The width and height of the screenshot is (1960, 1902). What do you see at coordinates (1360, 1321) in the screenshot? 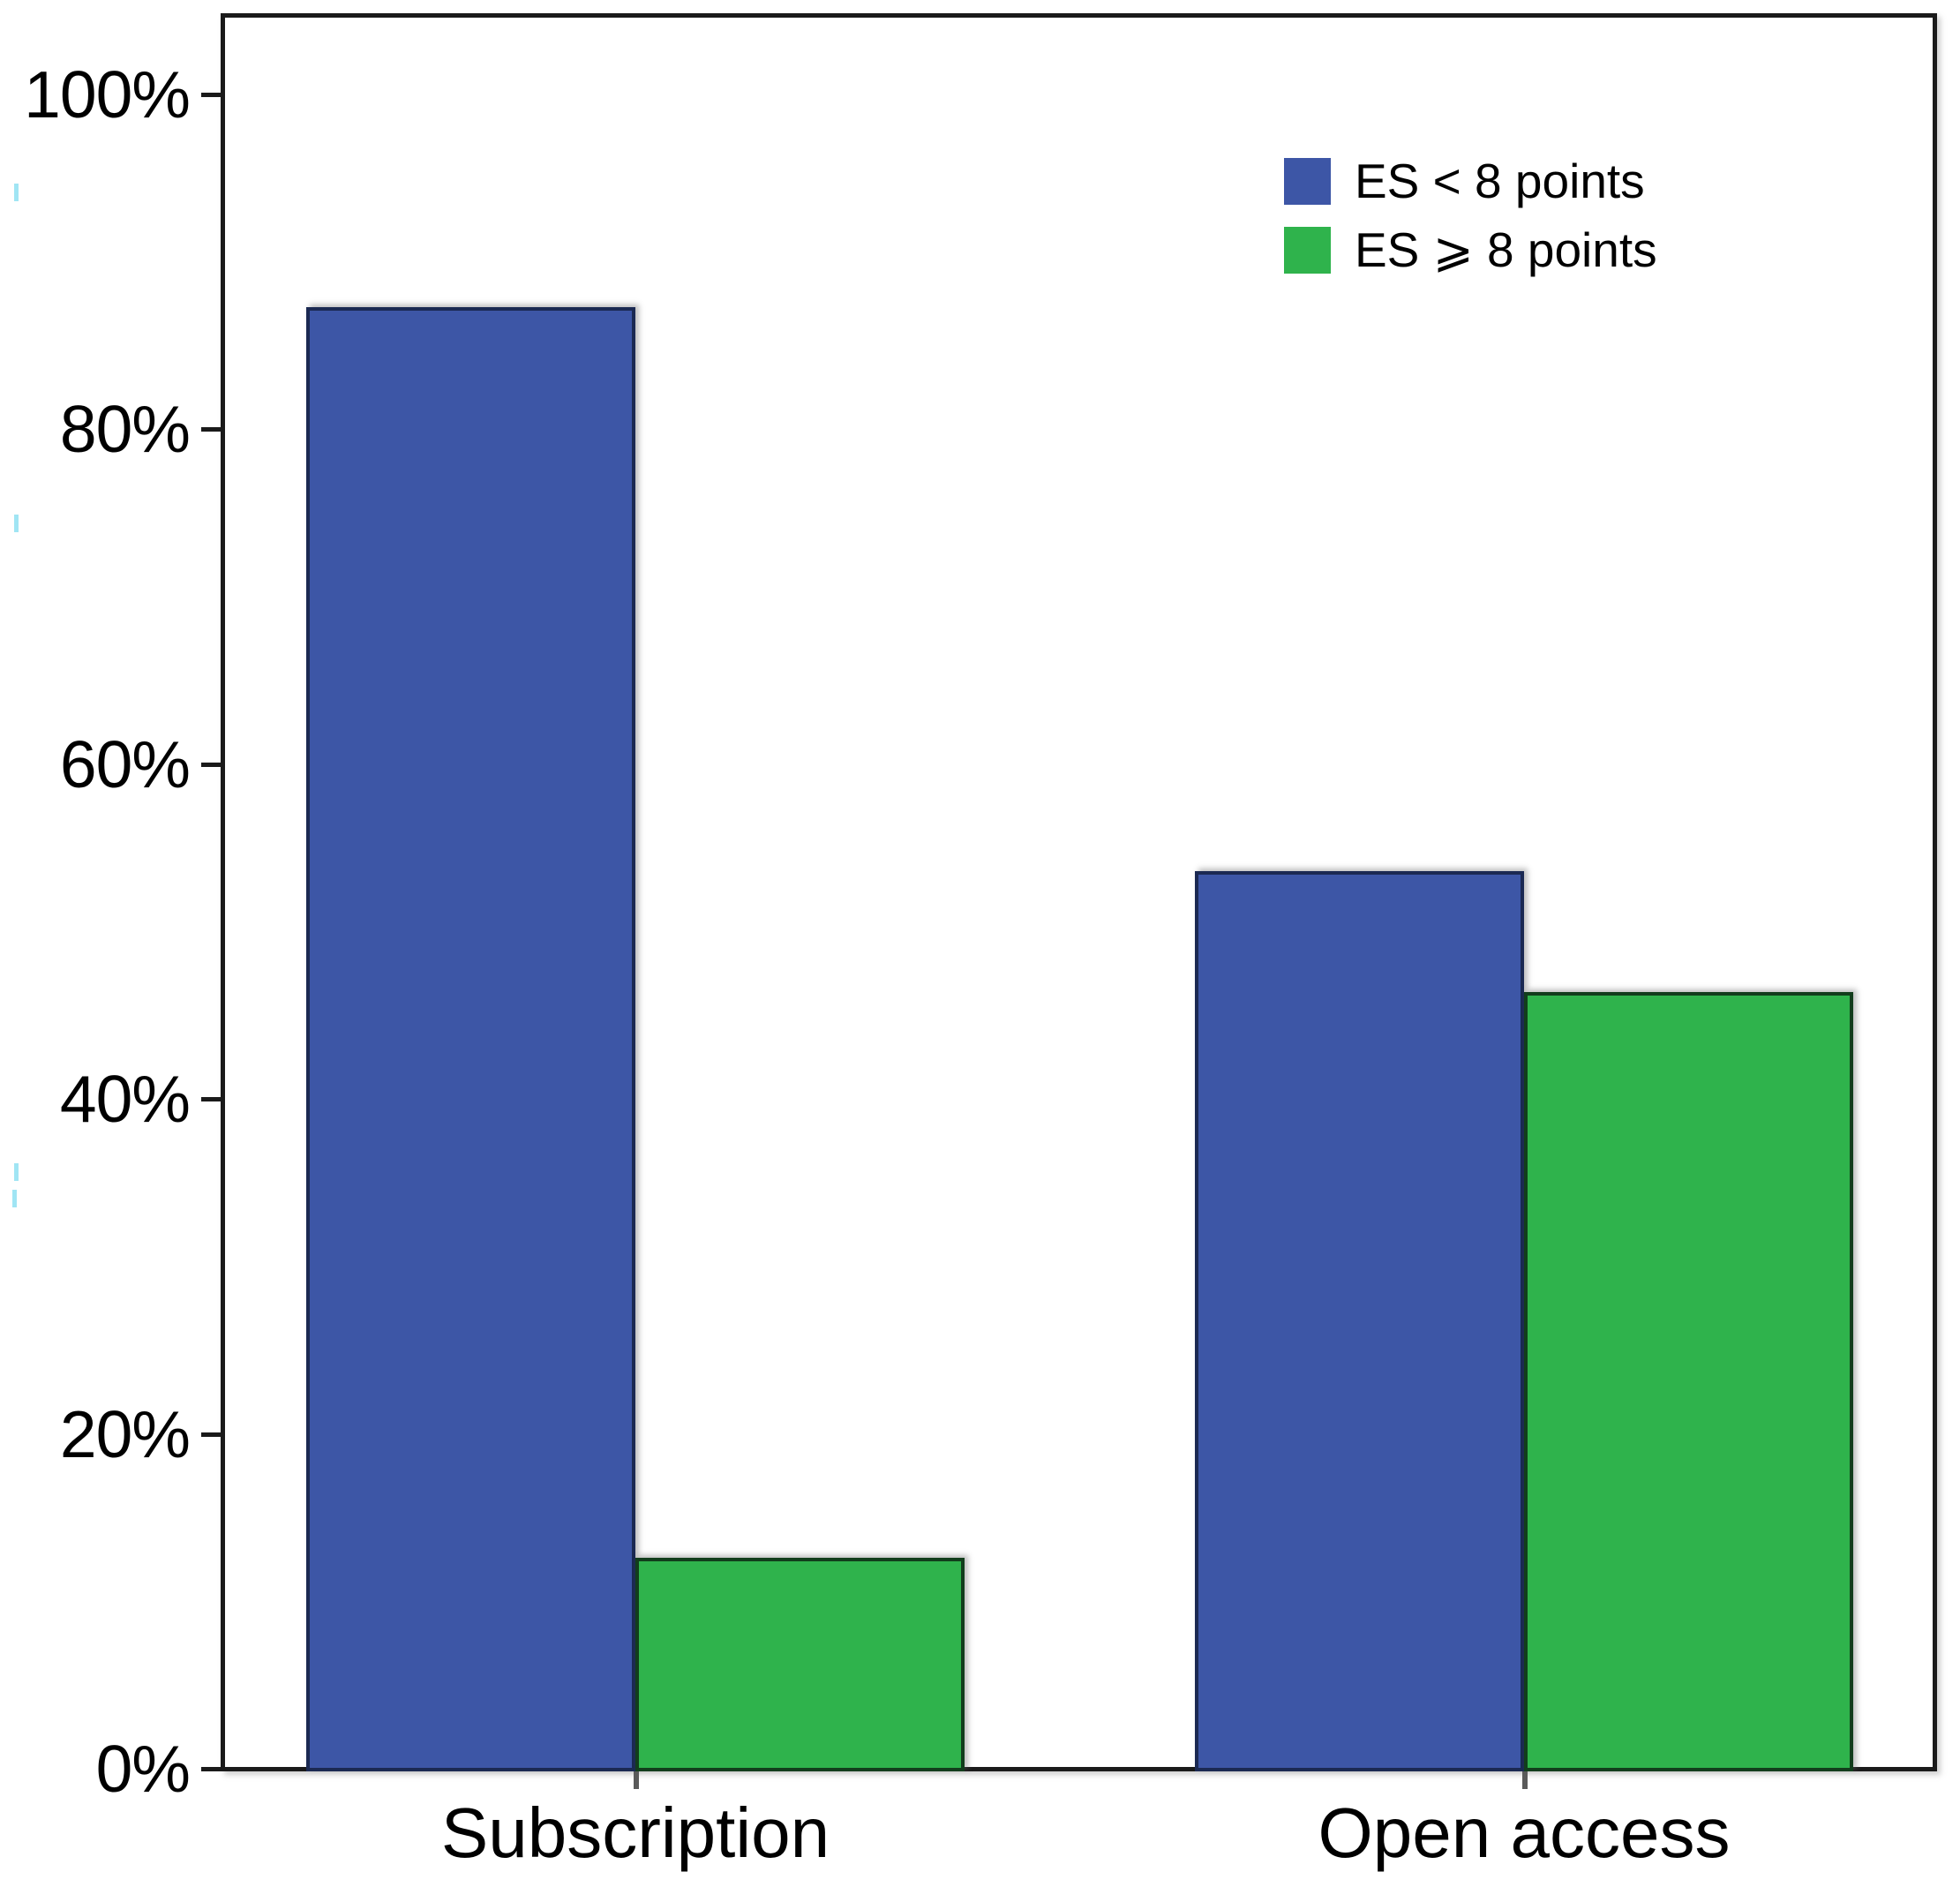
I see `bar-open-access-es-lt-8-points` at bounding box center [1360, 1321].